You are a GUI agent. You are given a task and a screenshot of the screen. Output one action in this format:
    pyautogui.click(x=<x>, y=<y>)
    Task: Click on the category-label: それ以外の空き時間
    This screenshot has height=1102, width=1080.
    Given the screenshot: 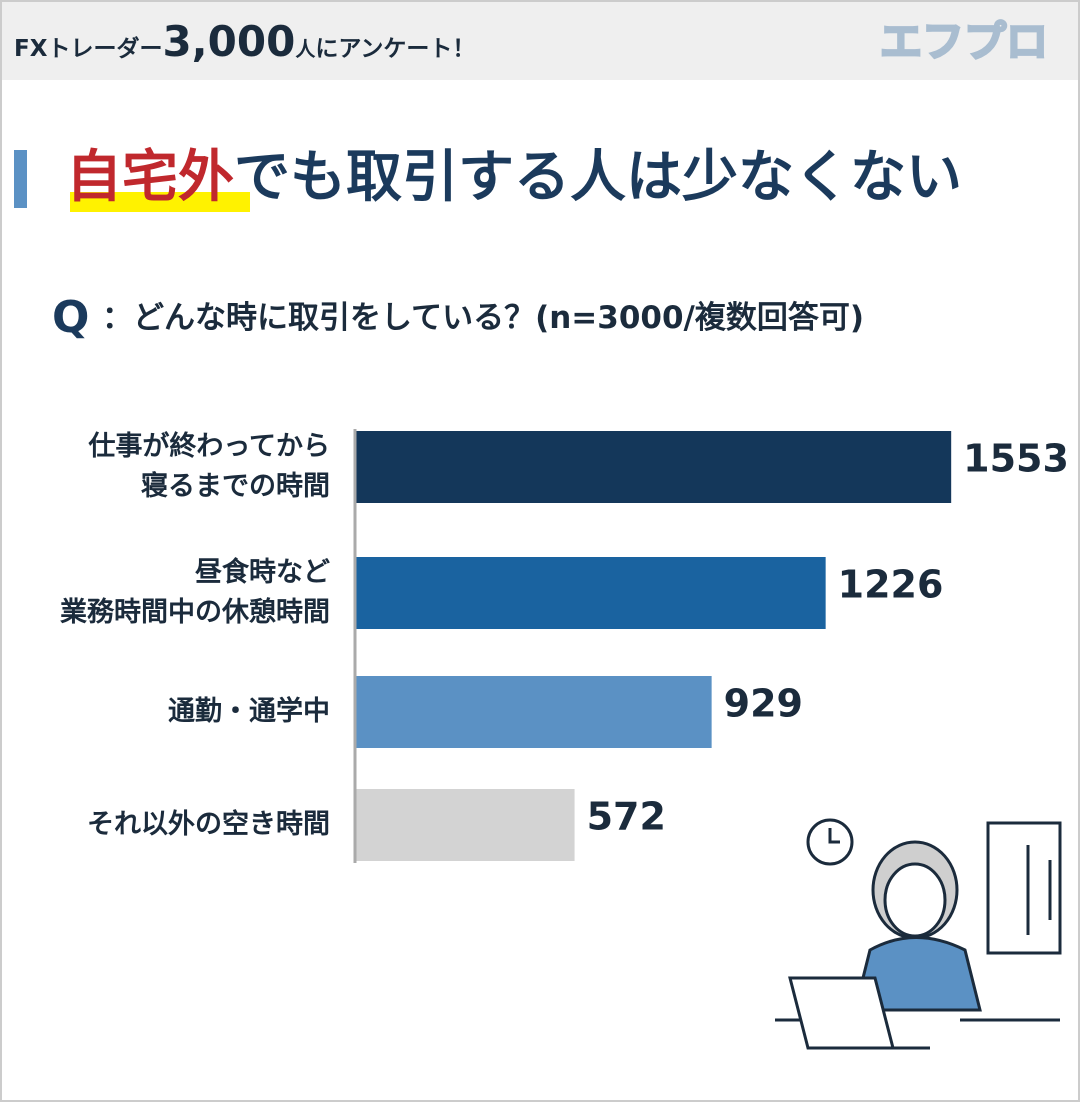 What is the action you would take?
    pyautogui.click(x=208, y=824)
    